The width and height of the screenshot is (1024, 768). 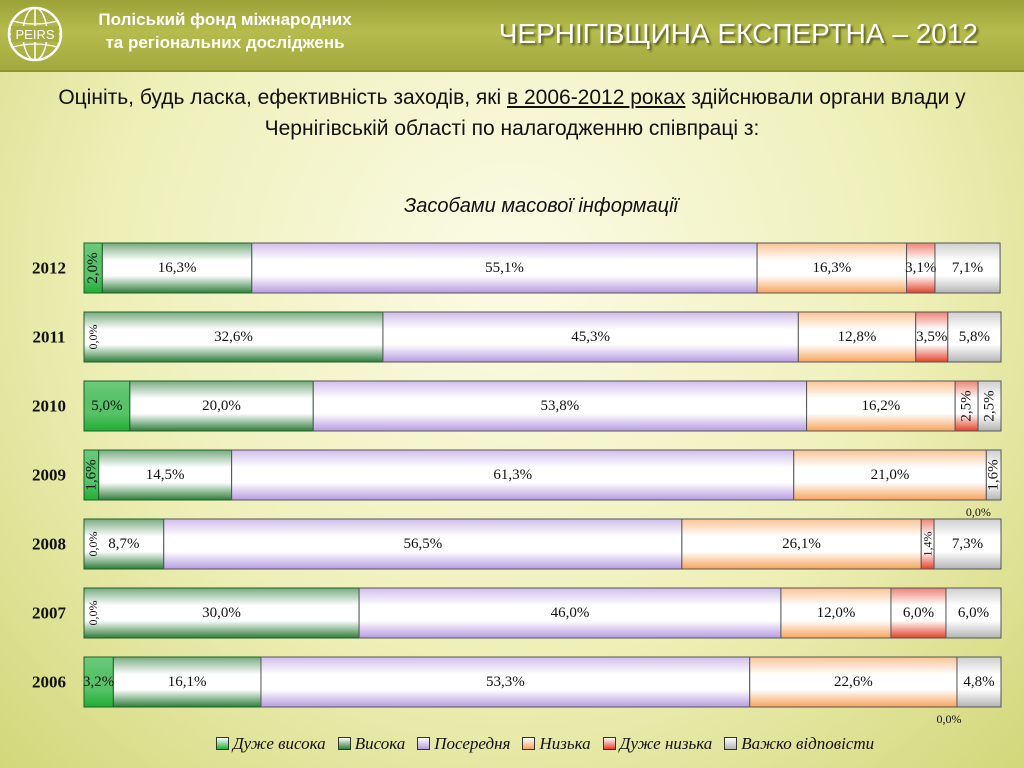 What do you see at coordinates (225, 42) in the screenshot?
I see `org-name-line-2: та регіональних досліджень` at bounding box center [225, 42].